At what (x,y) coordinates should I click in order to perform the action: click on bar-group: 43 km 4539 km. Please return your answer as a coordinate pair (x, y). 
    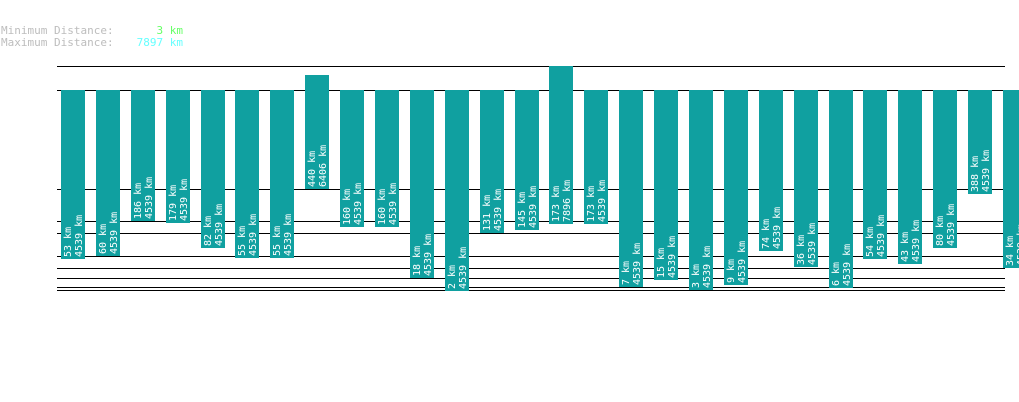
    Looking at the image, I should click on (910, 177).